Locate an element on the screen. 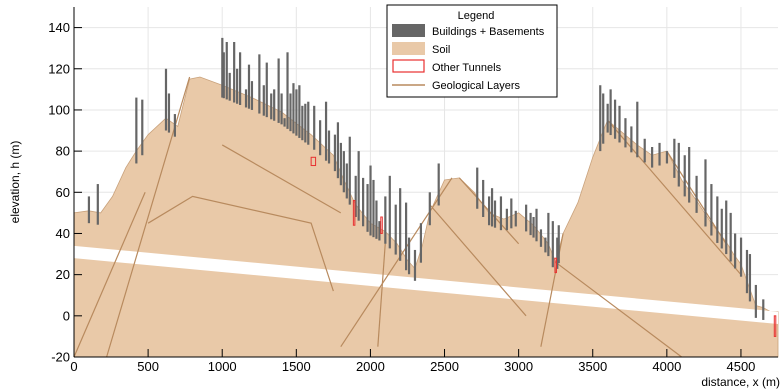 The image size is (780, 389). legend-swatch-buildings is located at coordinates (408, 30).